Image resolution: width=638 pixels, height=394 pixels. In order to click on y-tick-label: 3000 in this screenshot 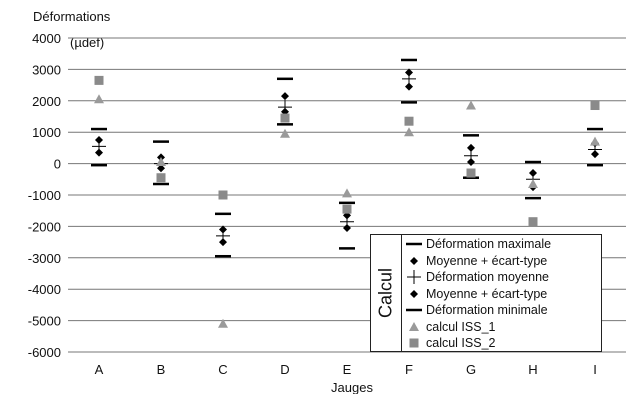, I will do `click(46, 69)`.